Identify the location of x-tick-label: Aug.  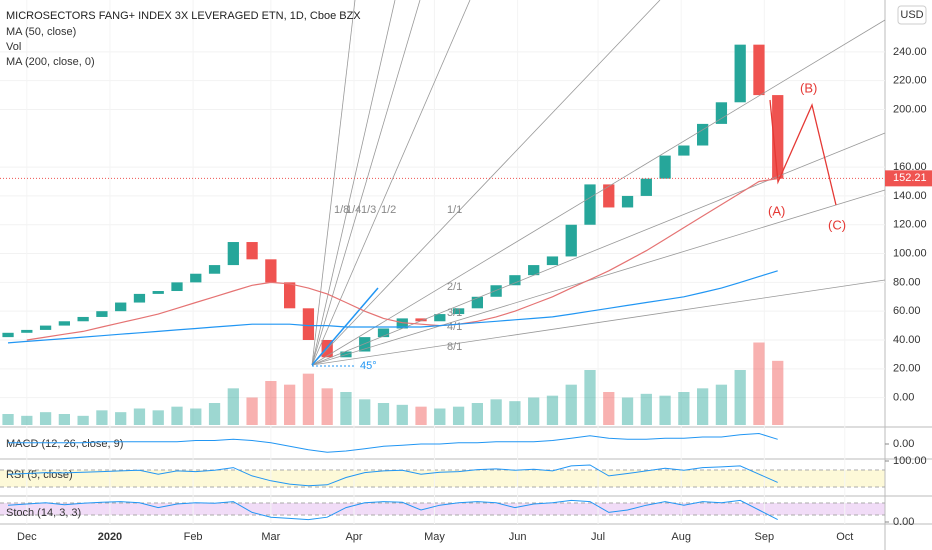
(681, 537).